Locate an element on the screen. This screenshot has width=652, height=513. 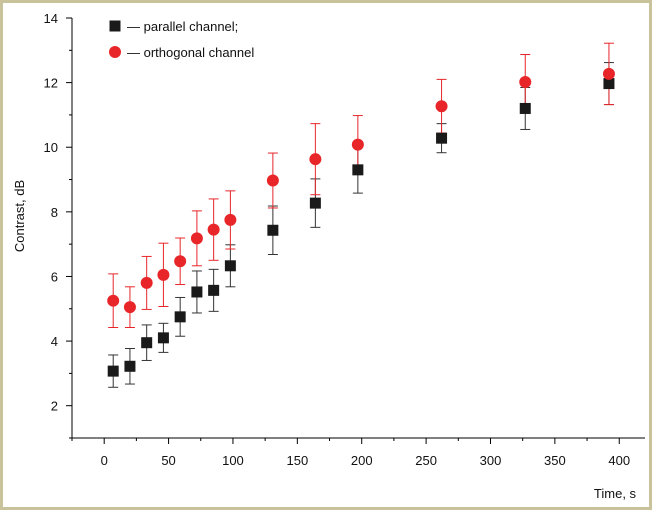
y-tick-label: 10 is located at coordinates (51, 147).